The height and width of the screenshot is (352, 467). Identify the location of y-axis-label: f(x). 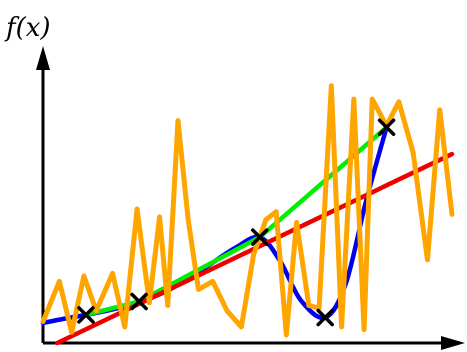
(27, 28).